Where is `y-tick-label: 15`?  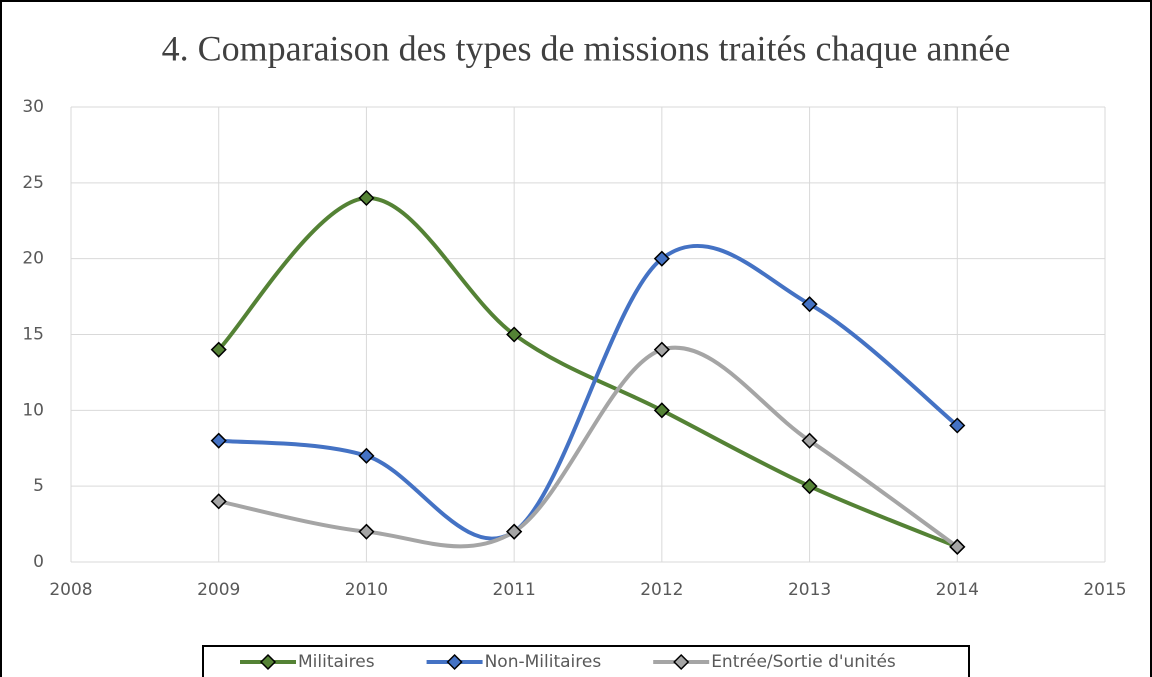 y-tick-label: 15 is located at coordinates (33, 335).